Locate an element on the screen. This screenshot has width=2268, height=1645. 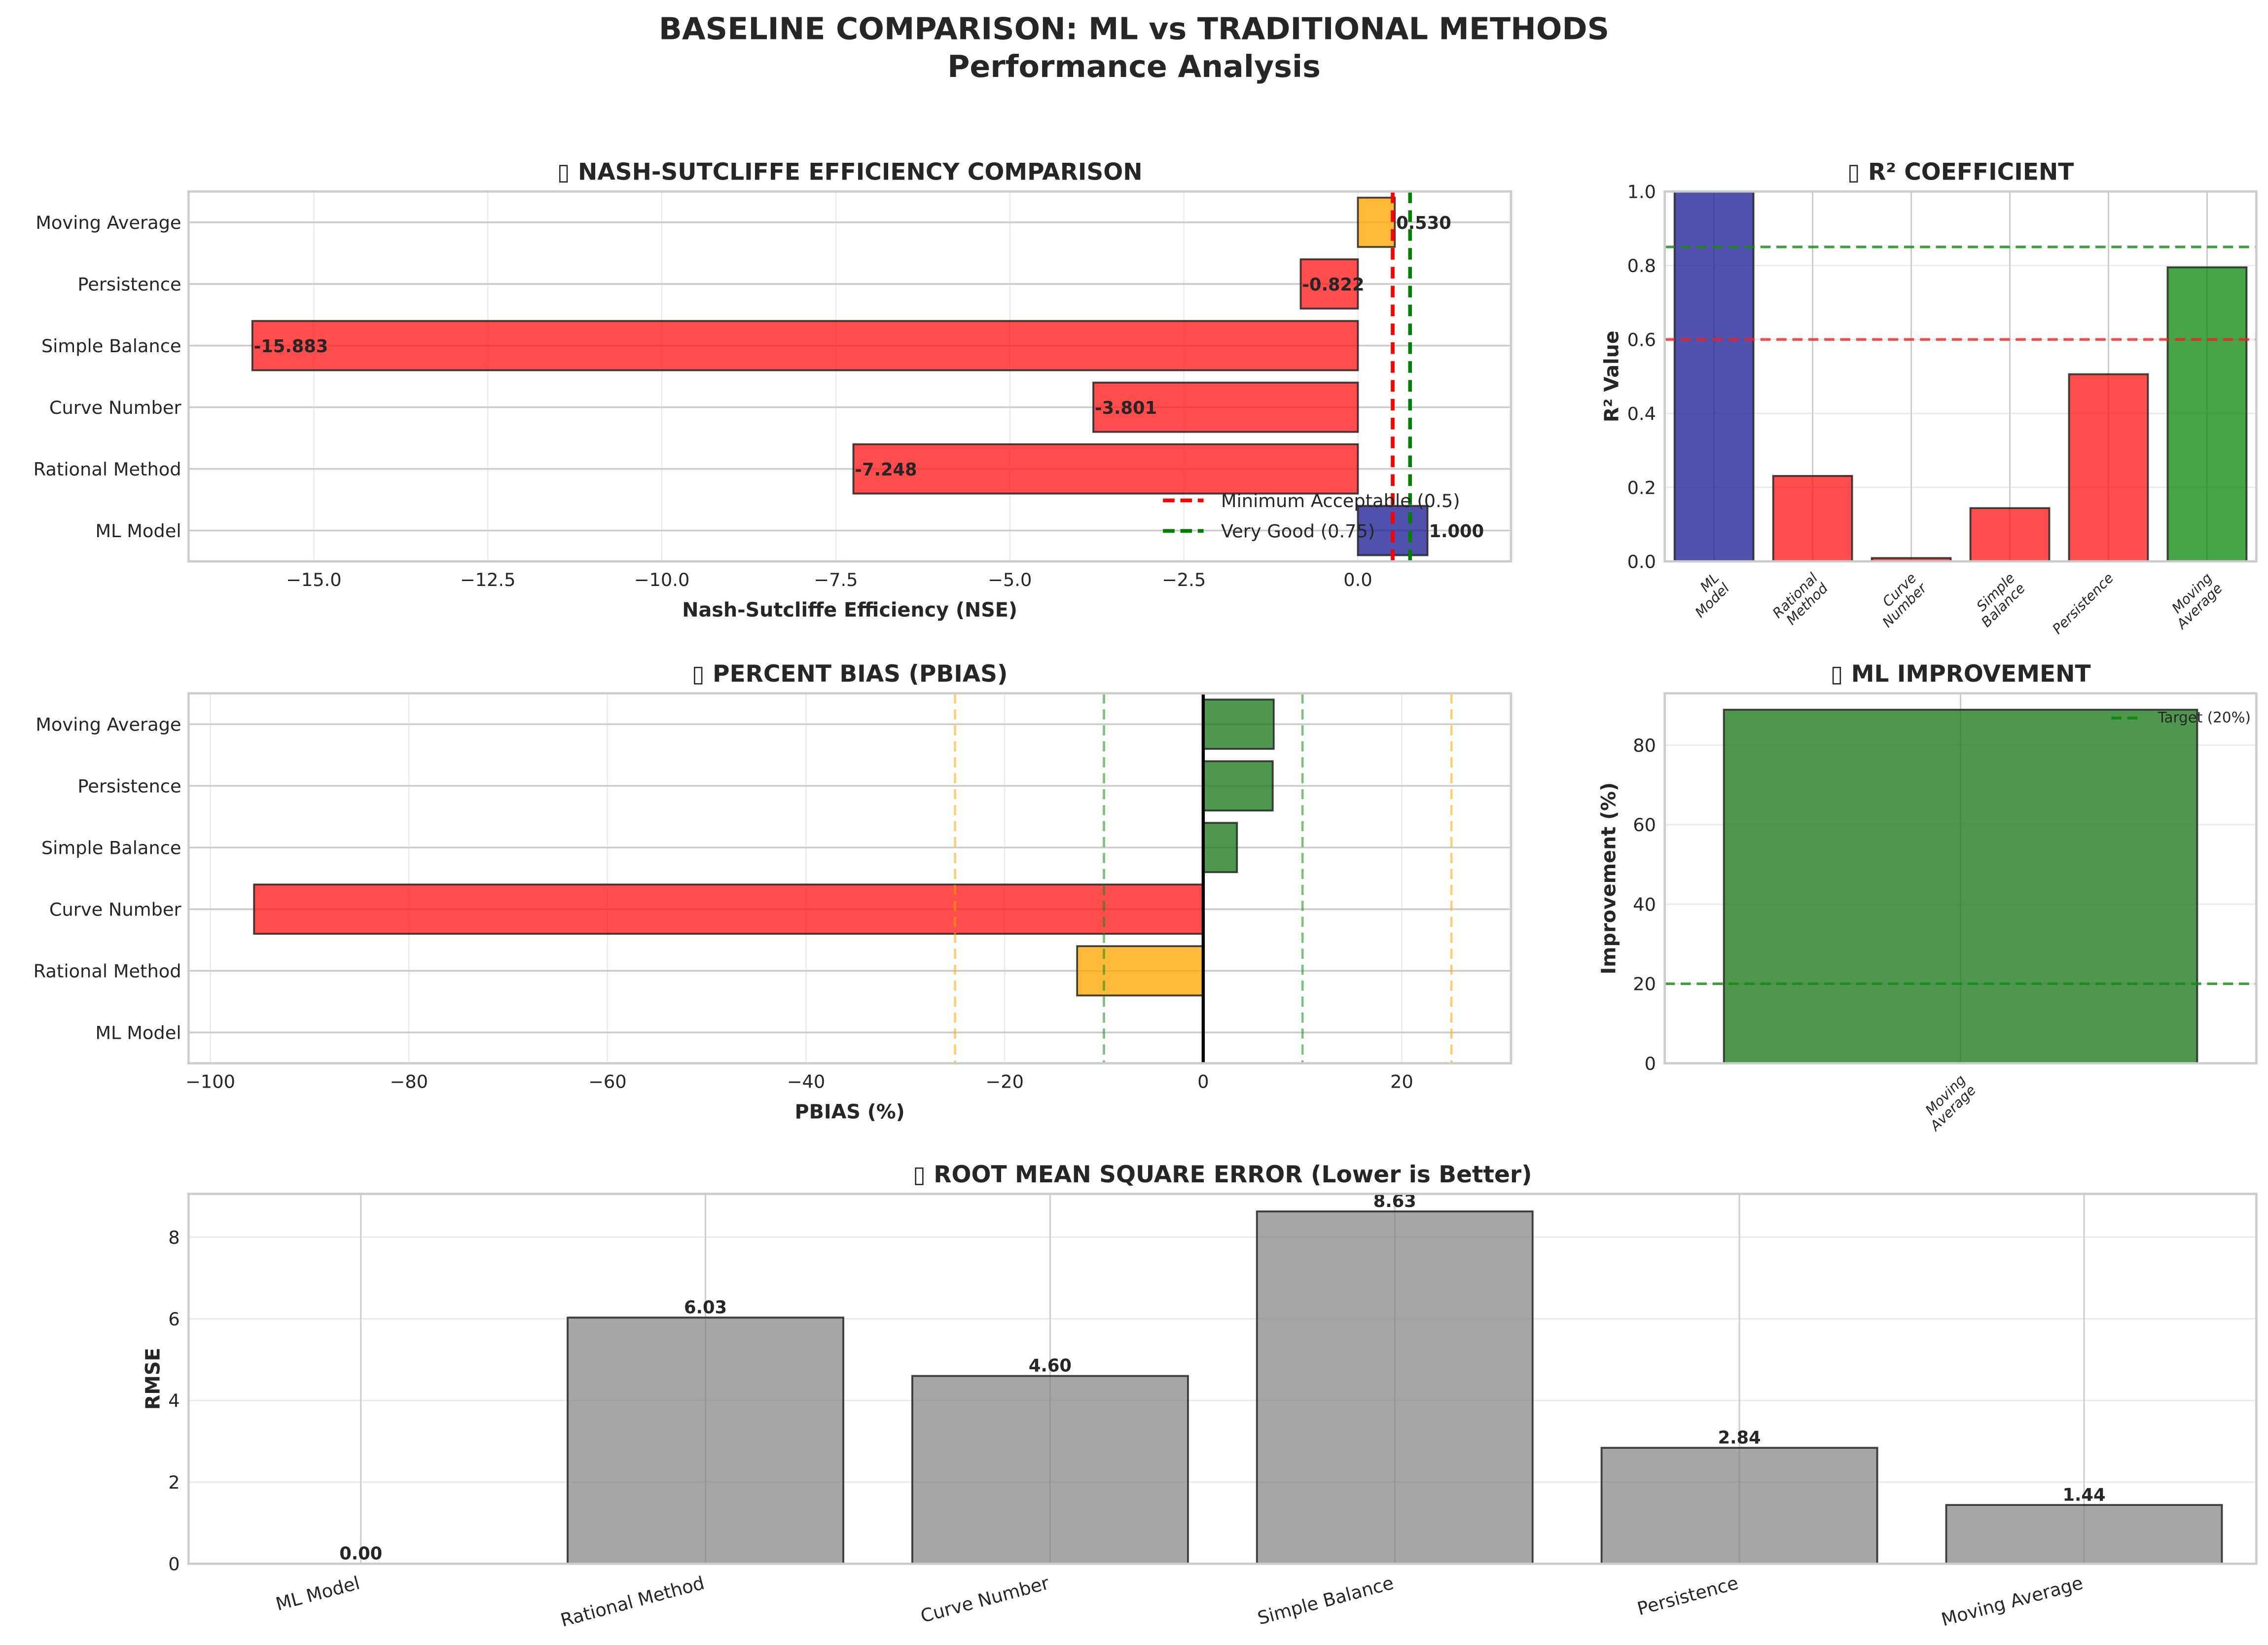
r2-ytick-label: 0.6 is located at coordinates (1641, 339).